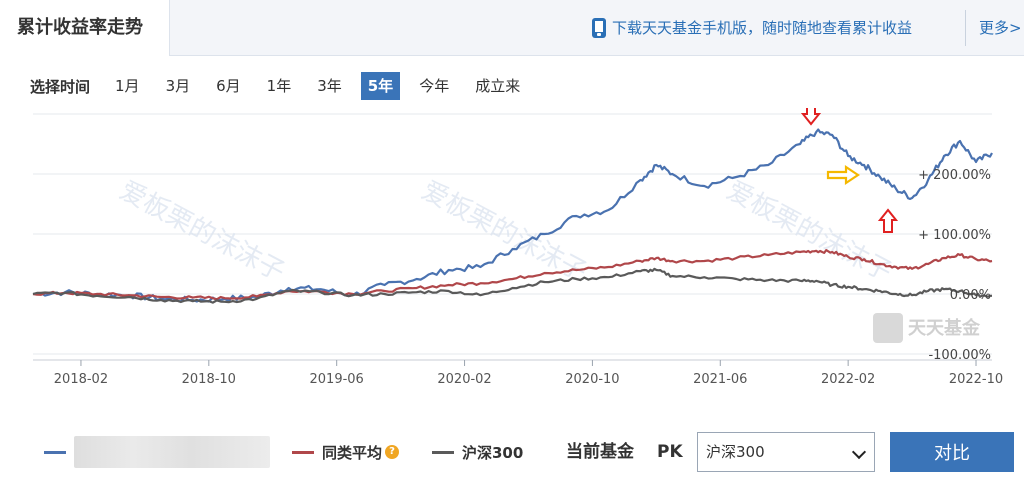  I want to click on time-option-5y: 5年, so click(380, 86).